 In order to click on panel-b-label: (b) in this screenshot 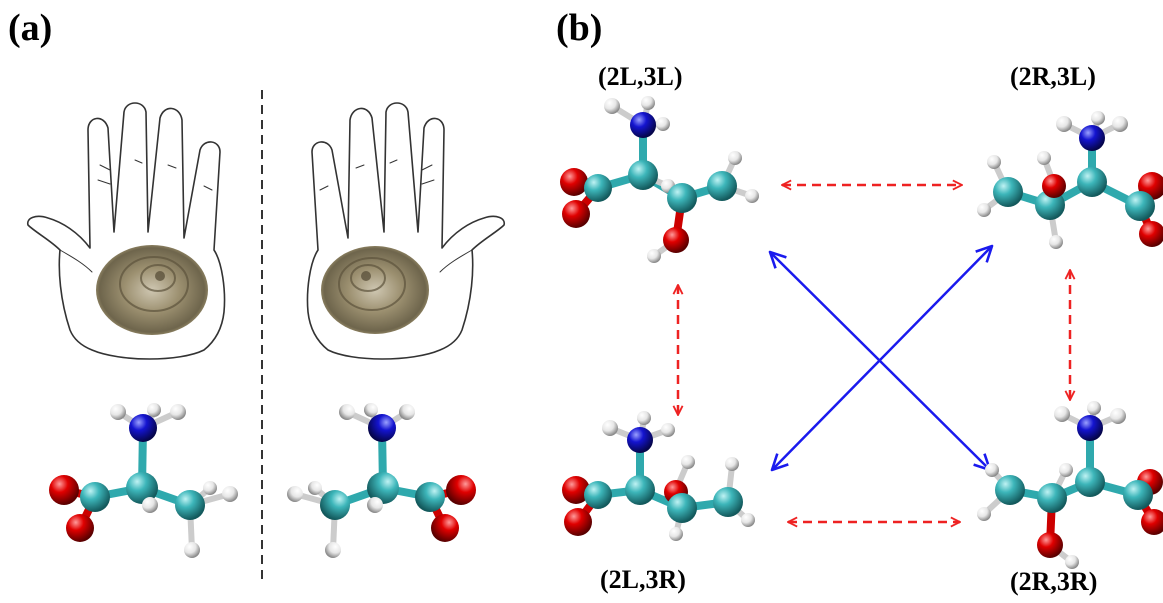, I will do `click(579, 28)`.